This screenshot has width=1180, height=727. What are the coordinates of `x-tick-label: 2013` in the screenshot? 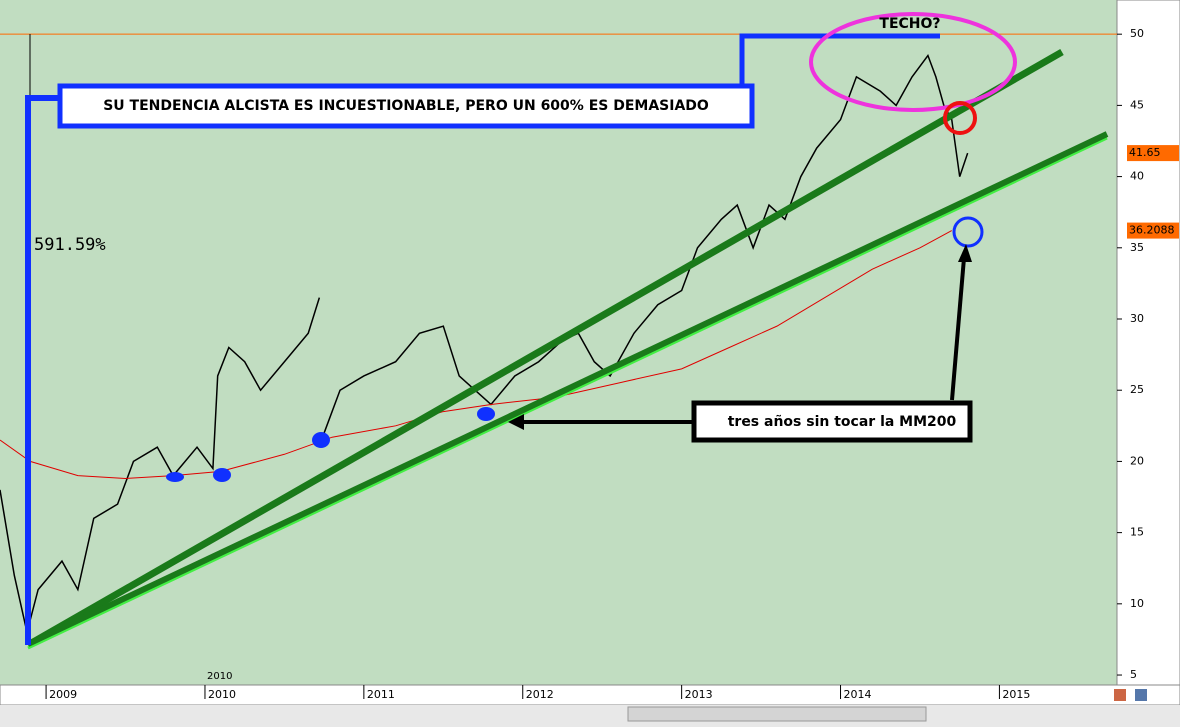 It's located at (699, 694).